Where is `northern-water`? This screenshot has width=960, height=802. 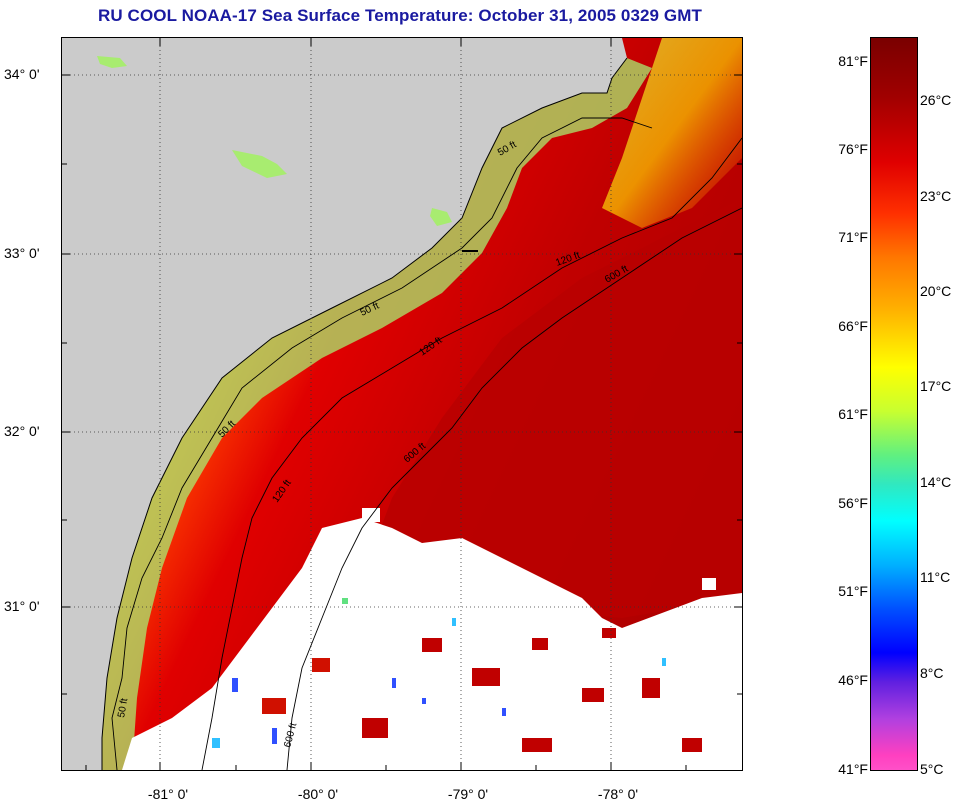
northern-water is located at coordinates (672, 133).